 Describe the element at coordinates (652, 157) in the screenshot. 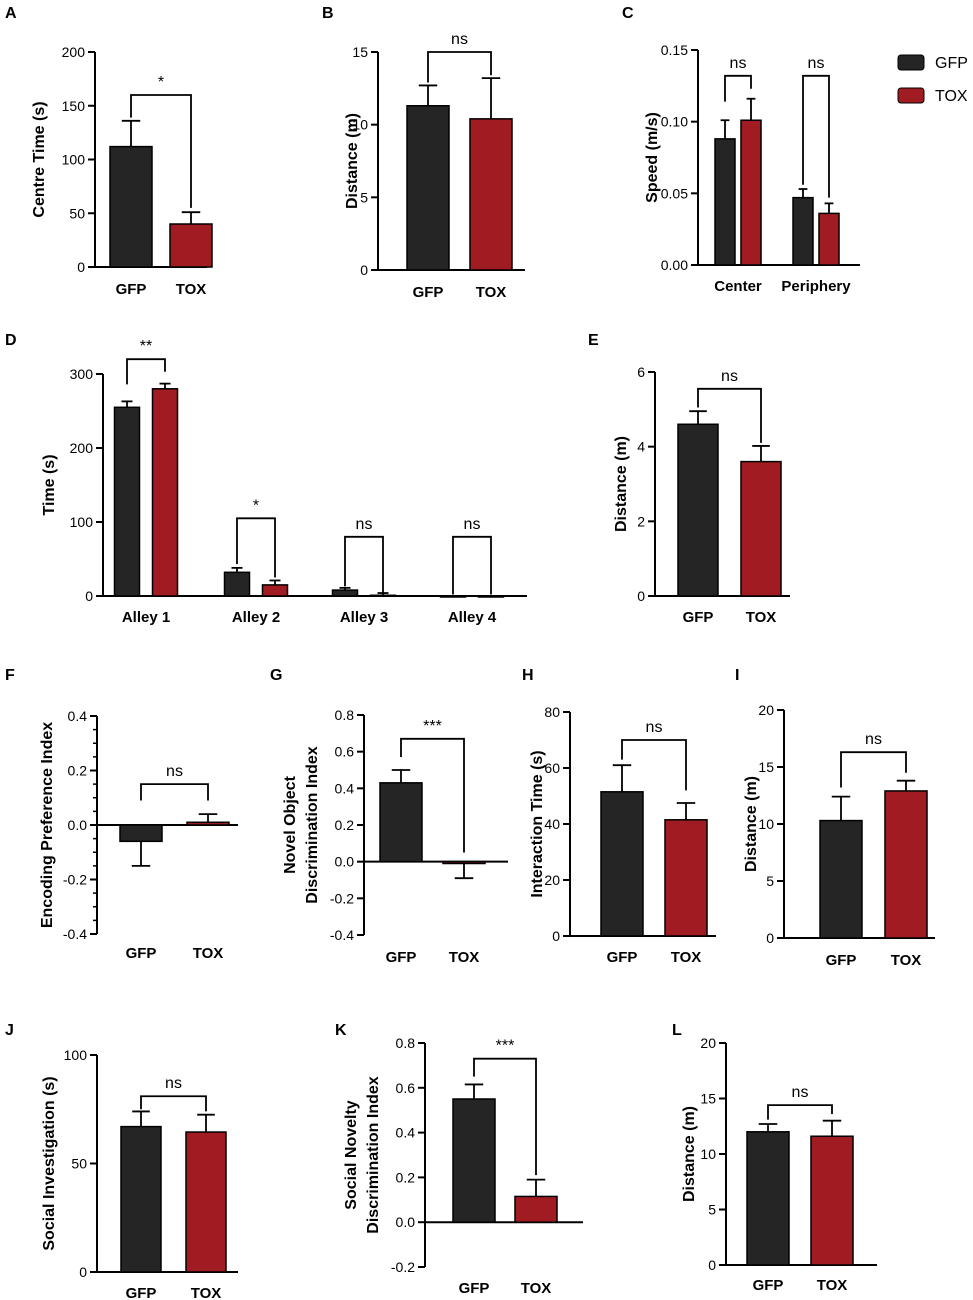

I see `y-axis-label: Speed (m/s)` at that location.